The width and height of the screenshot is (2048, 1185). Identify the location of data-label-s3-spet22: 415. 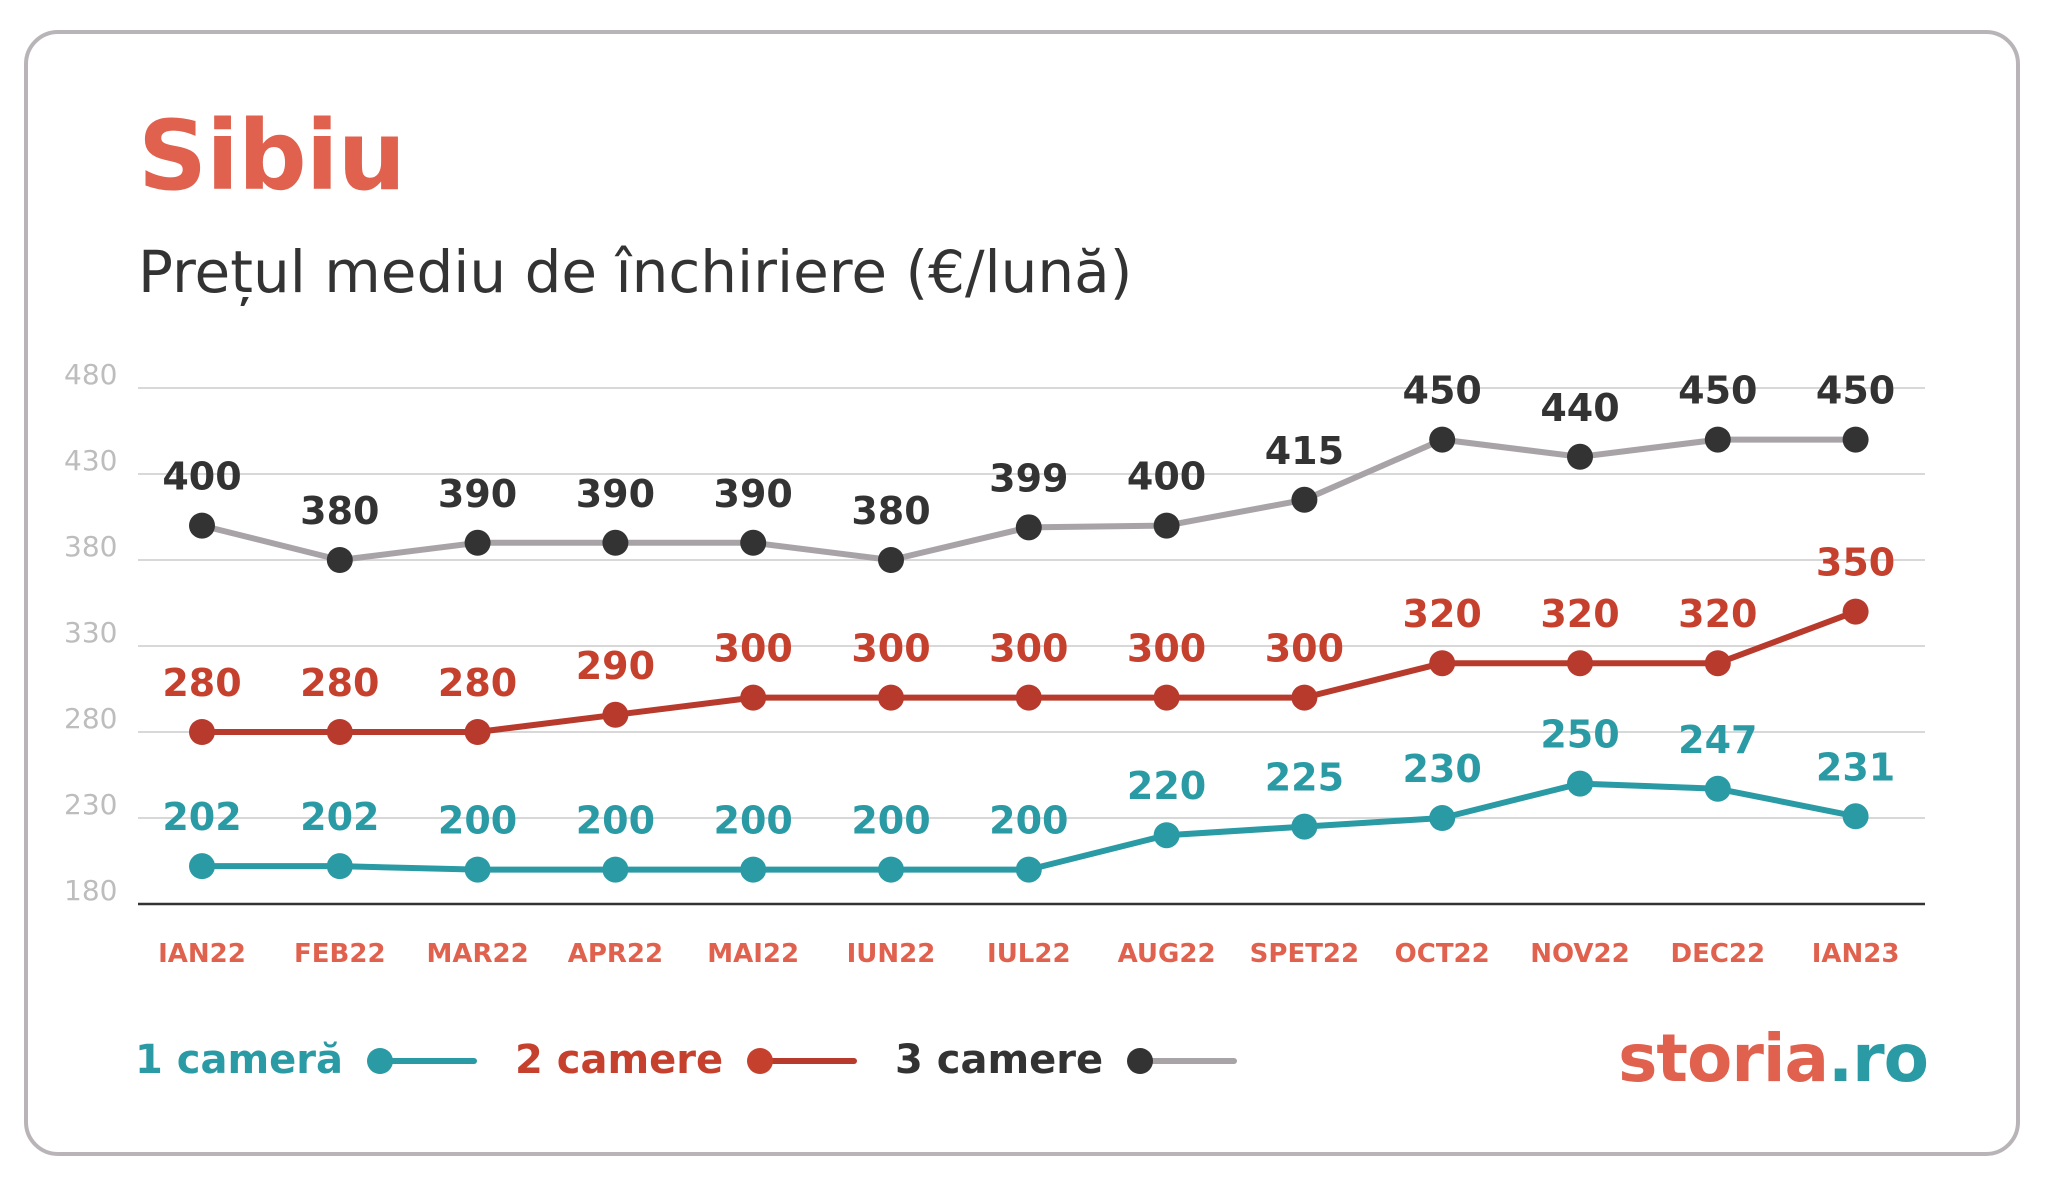
(1304, 451).